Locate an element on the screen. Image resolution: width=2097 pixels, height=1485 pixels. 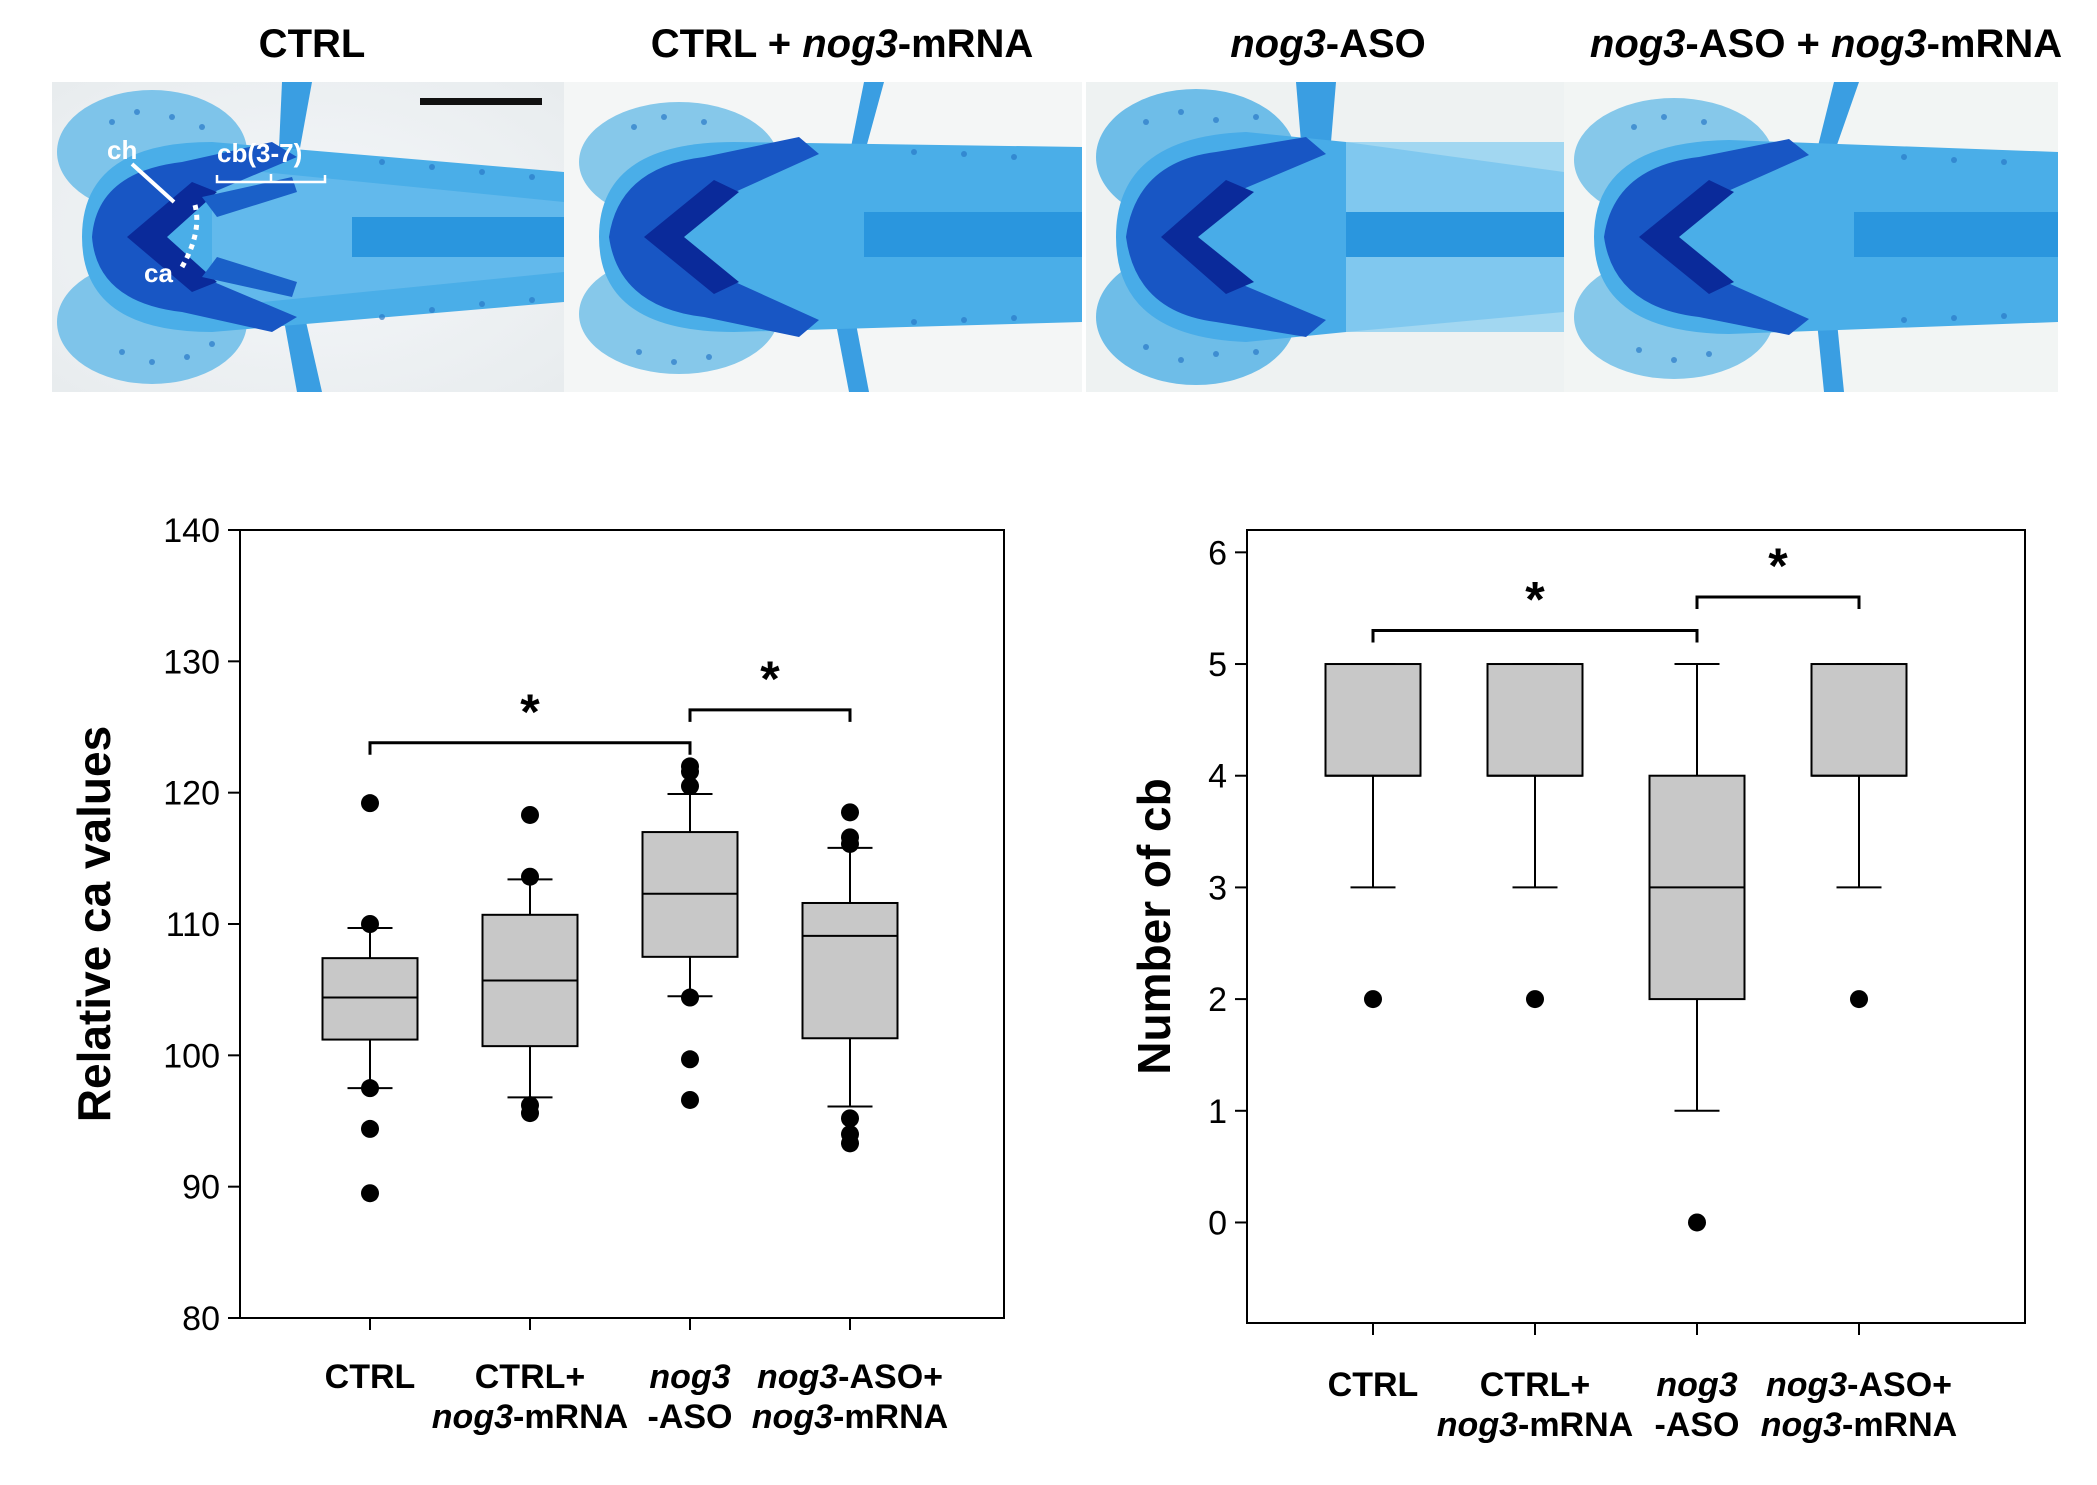
panel-title-ctrl-mrna: CTRL + nog3-mRNA is located at coordinates (842, 44).